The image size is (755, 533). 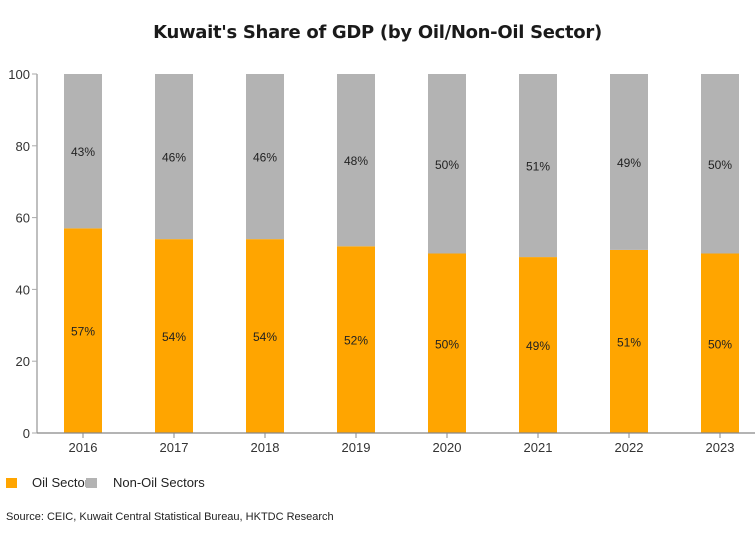 I want to click on data-label-oil-2018: 54%, so click(x=265, y=337).